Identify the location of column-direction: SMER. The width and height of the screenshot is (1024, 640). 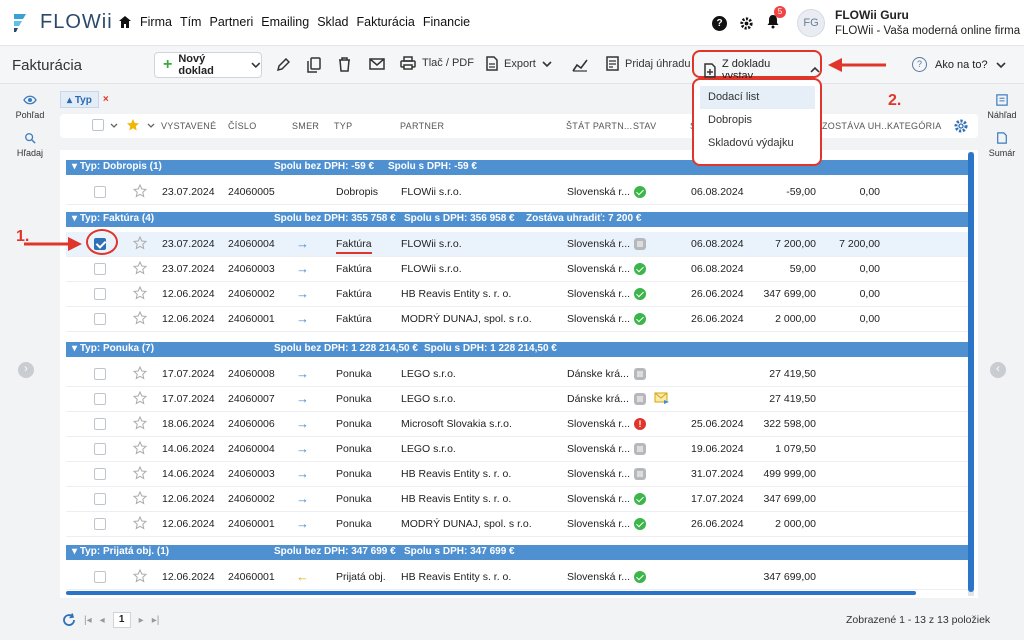
(306, 126).